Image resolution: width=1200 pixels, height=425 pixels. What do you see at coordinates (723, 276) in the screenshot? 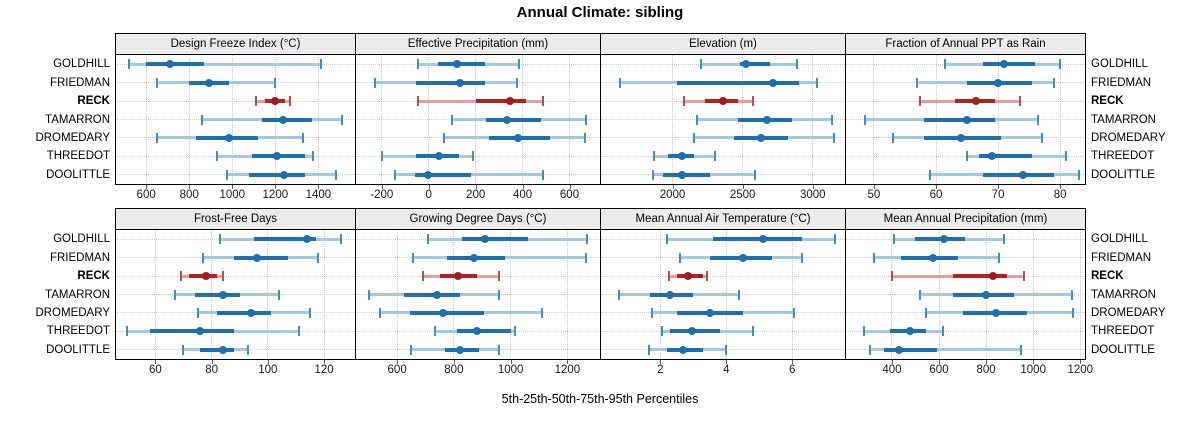
I see `gridline-horizontal` at bounding box center [723, 276].